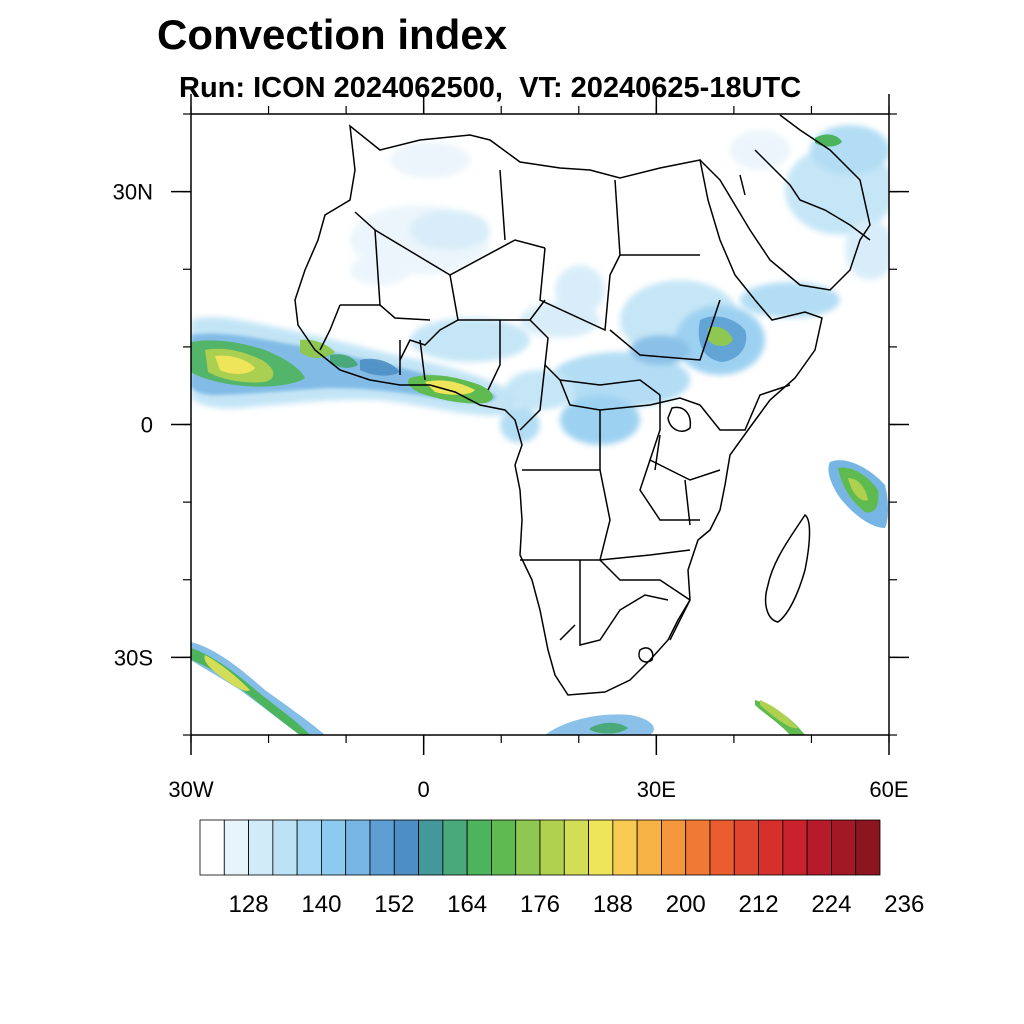  Describe the element at coordinates (904, 904) in the screenshot. I see `colorbar-label: 236` at that location.